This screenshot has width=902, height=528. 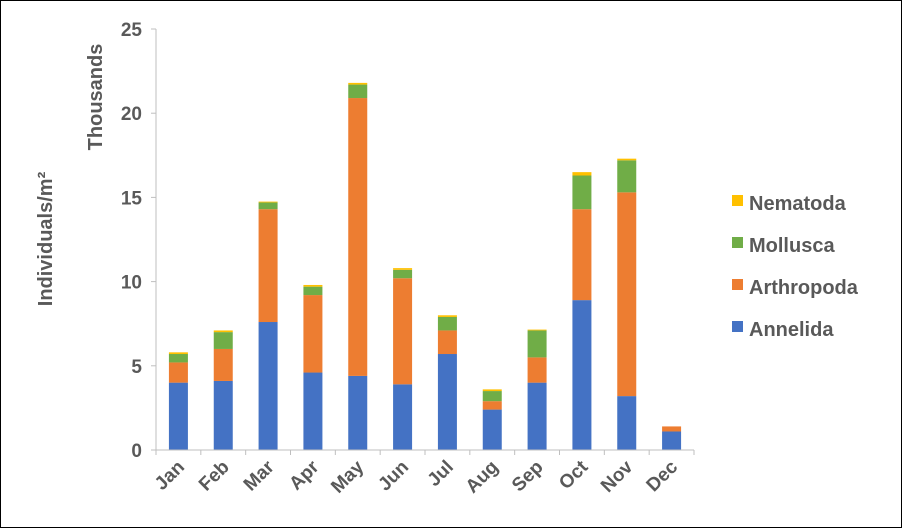 I want to click on x-tick-label: Jul, so click(x=441, y=474).